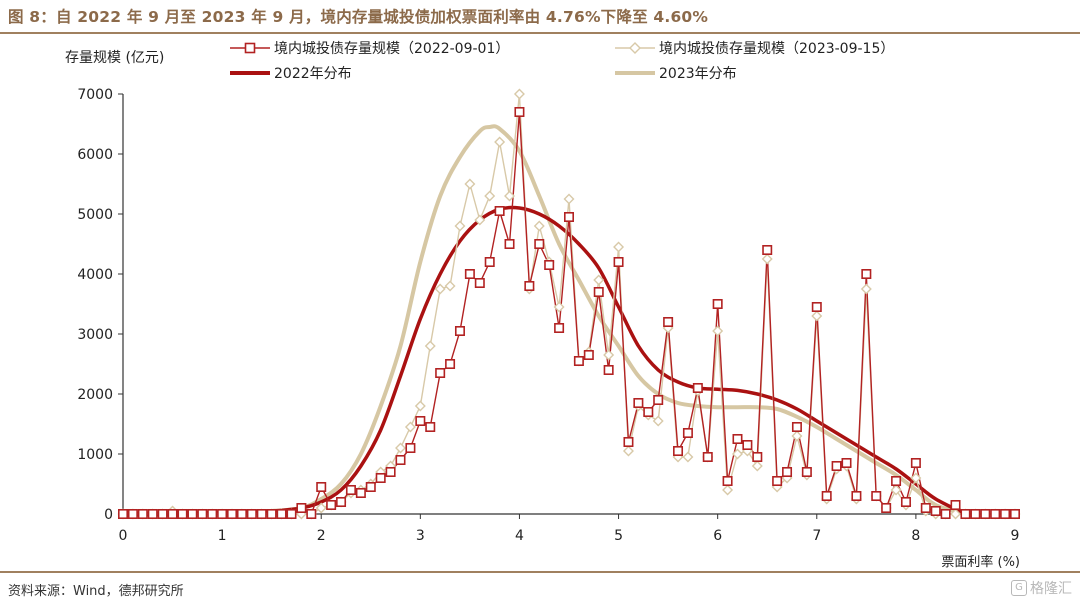  What do you see at coordinates (222, 536) in the screenshot?
I see `x-tick-label: 1` at bounding box center [222, 536].